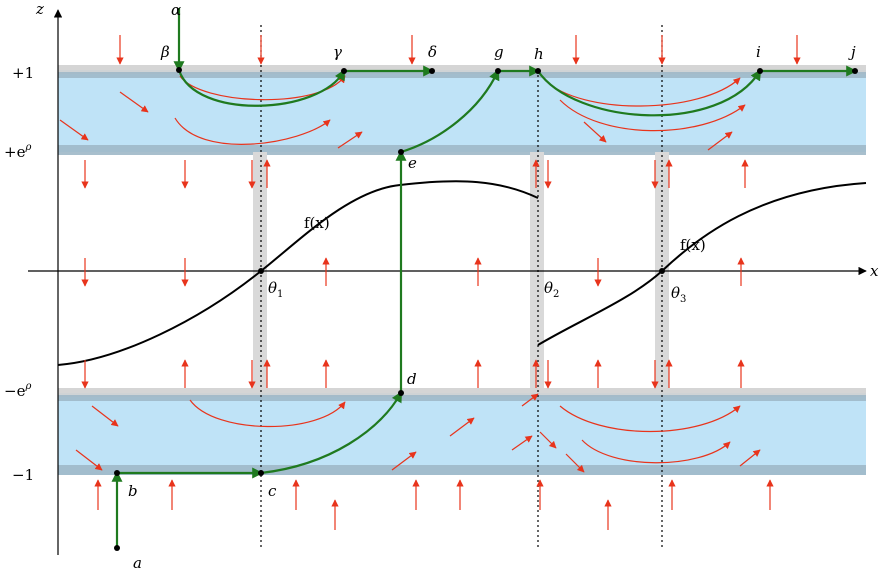 The height and width of the screenshot is (573, 881). What do you see at coordinates (874, 271) in the screenshot?
I see `x-axis-label: x` at bounding box center [874, 271].